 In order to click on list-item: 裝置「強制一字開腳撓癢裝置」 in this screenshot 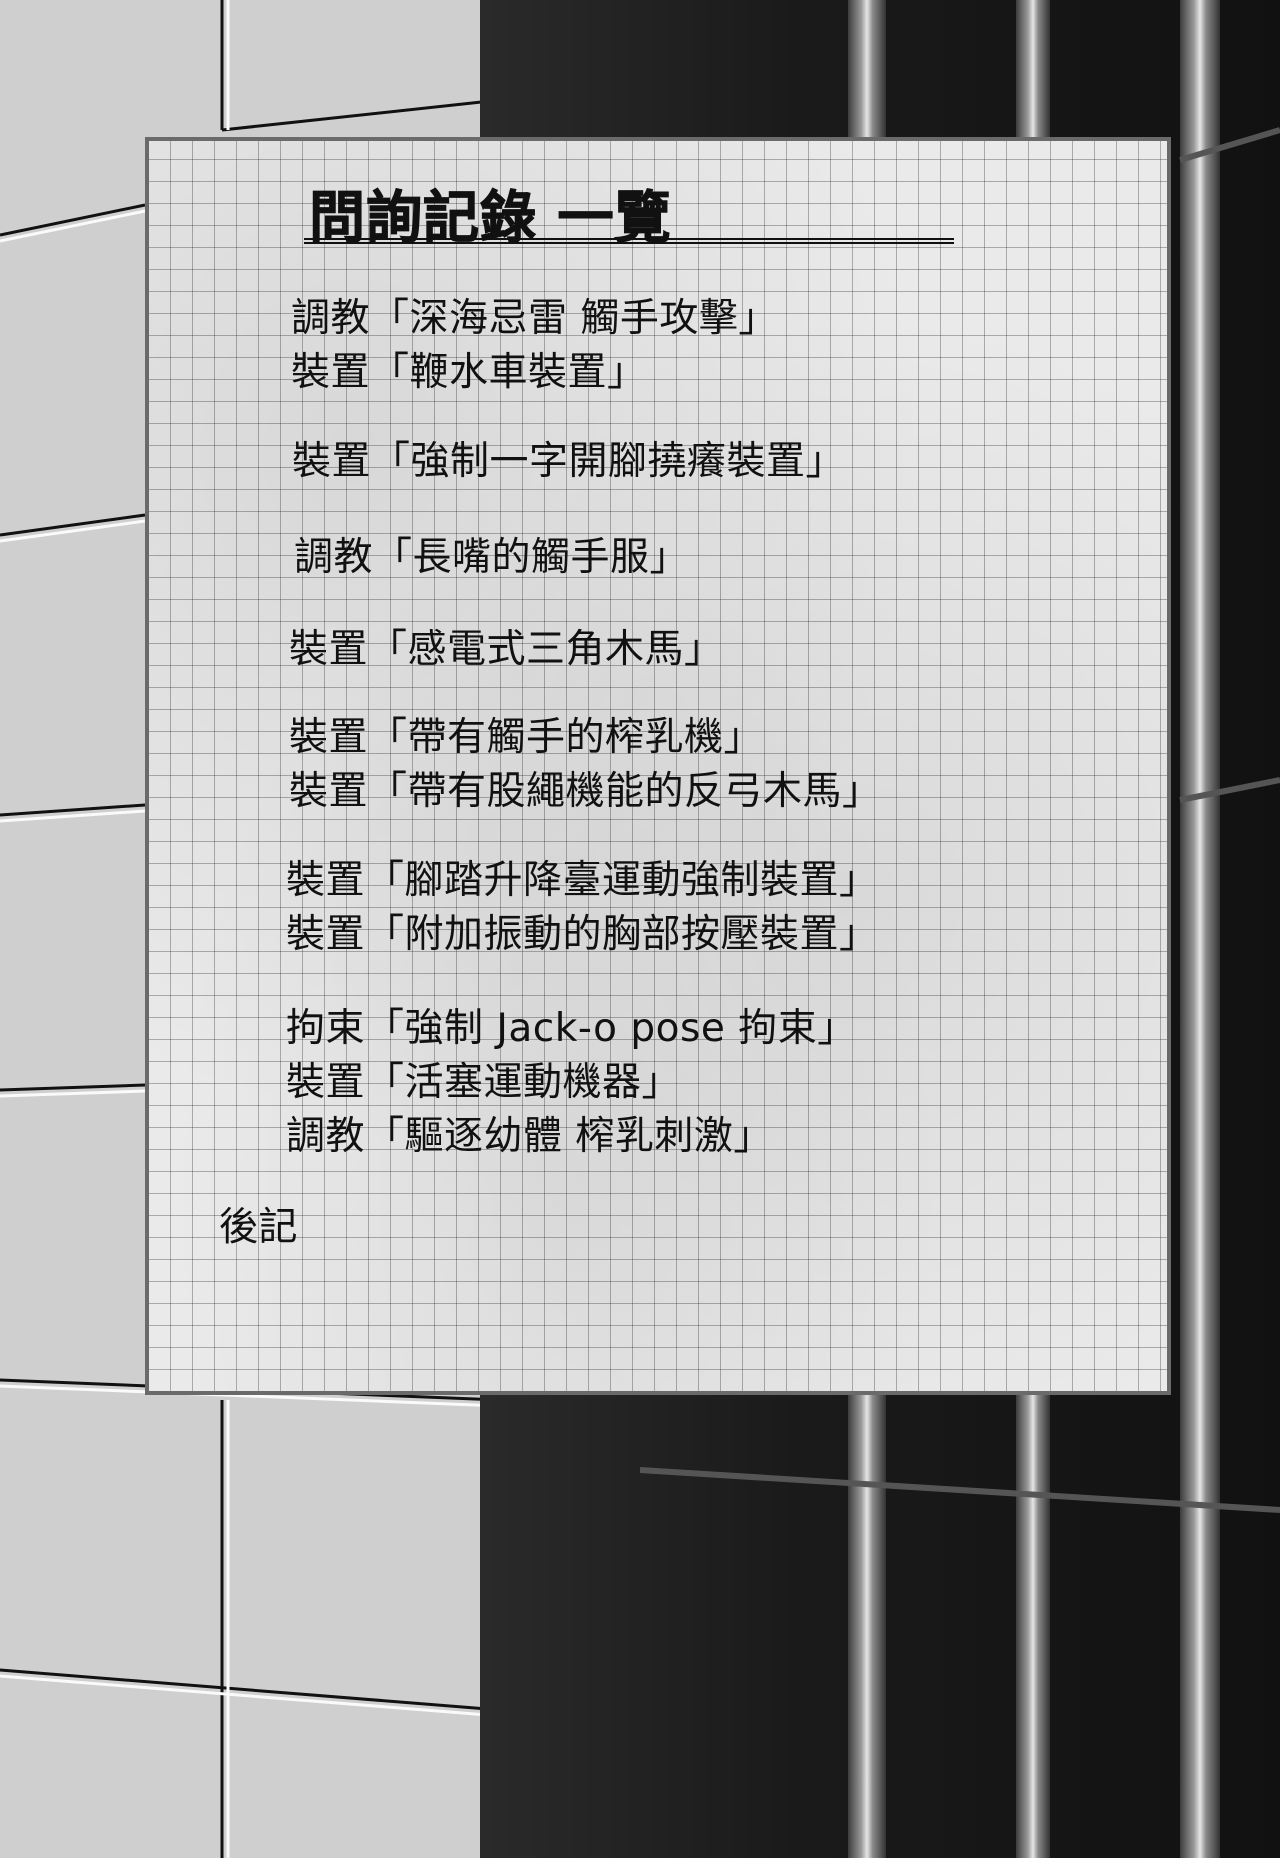, I will do `click(569, 461)`.